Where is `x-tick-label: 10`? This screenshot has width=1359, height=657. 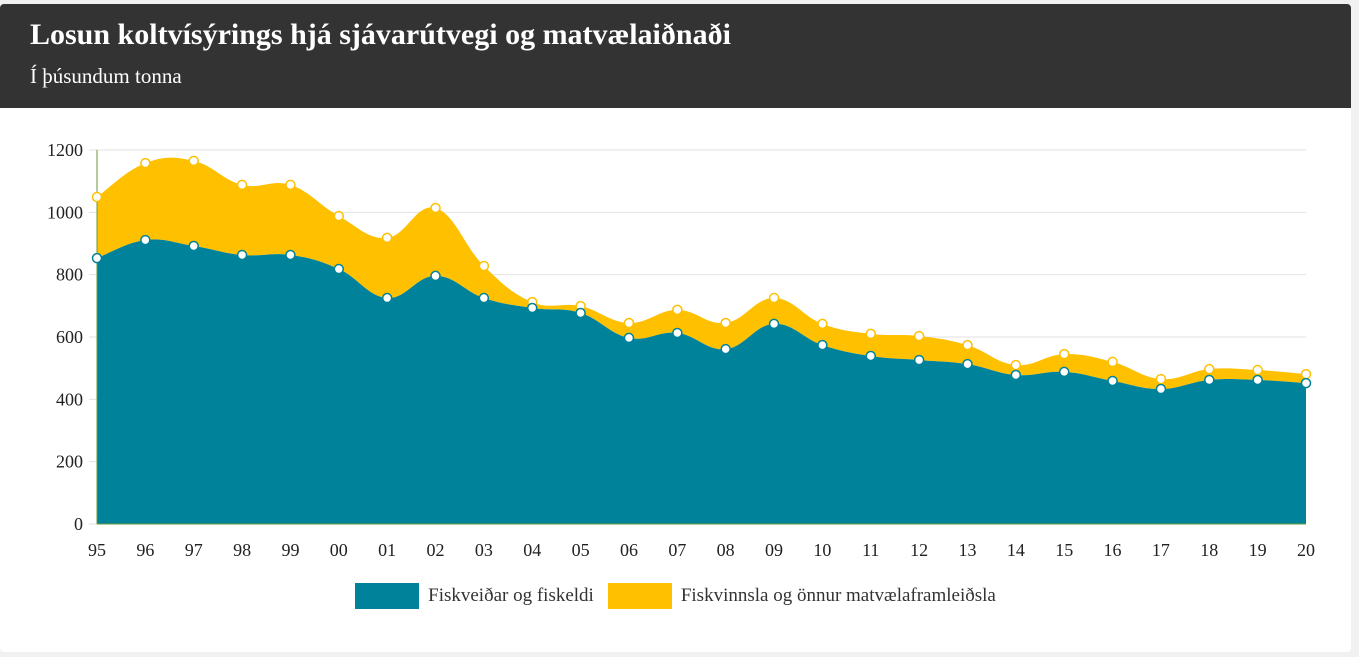 x-tick-label: 10 is located at coordinates (822, 550).